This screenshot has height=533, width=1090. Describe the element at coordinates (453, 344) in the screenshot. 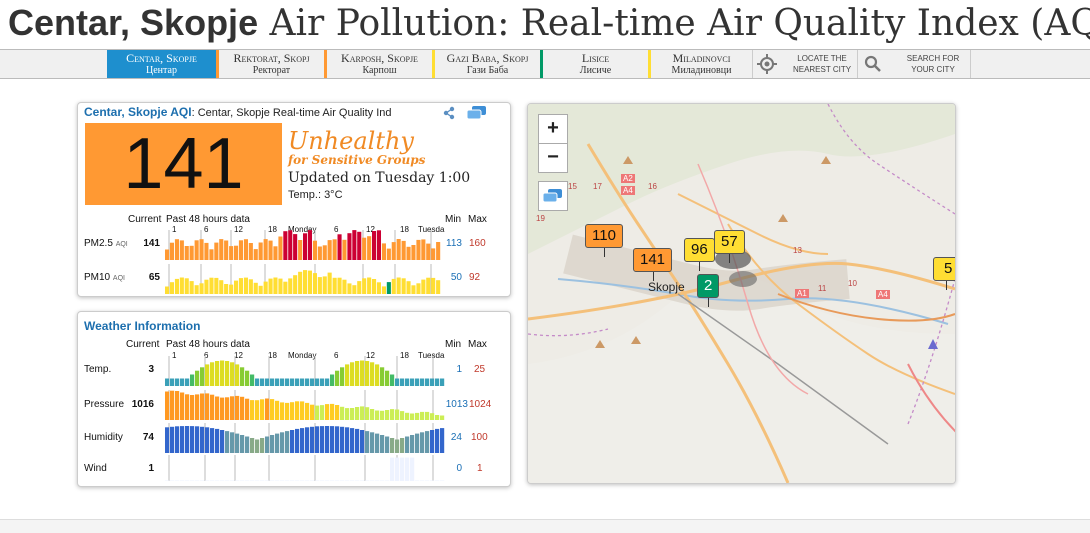

I see `col-min: Min` at that location.